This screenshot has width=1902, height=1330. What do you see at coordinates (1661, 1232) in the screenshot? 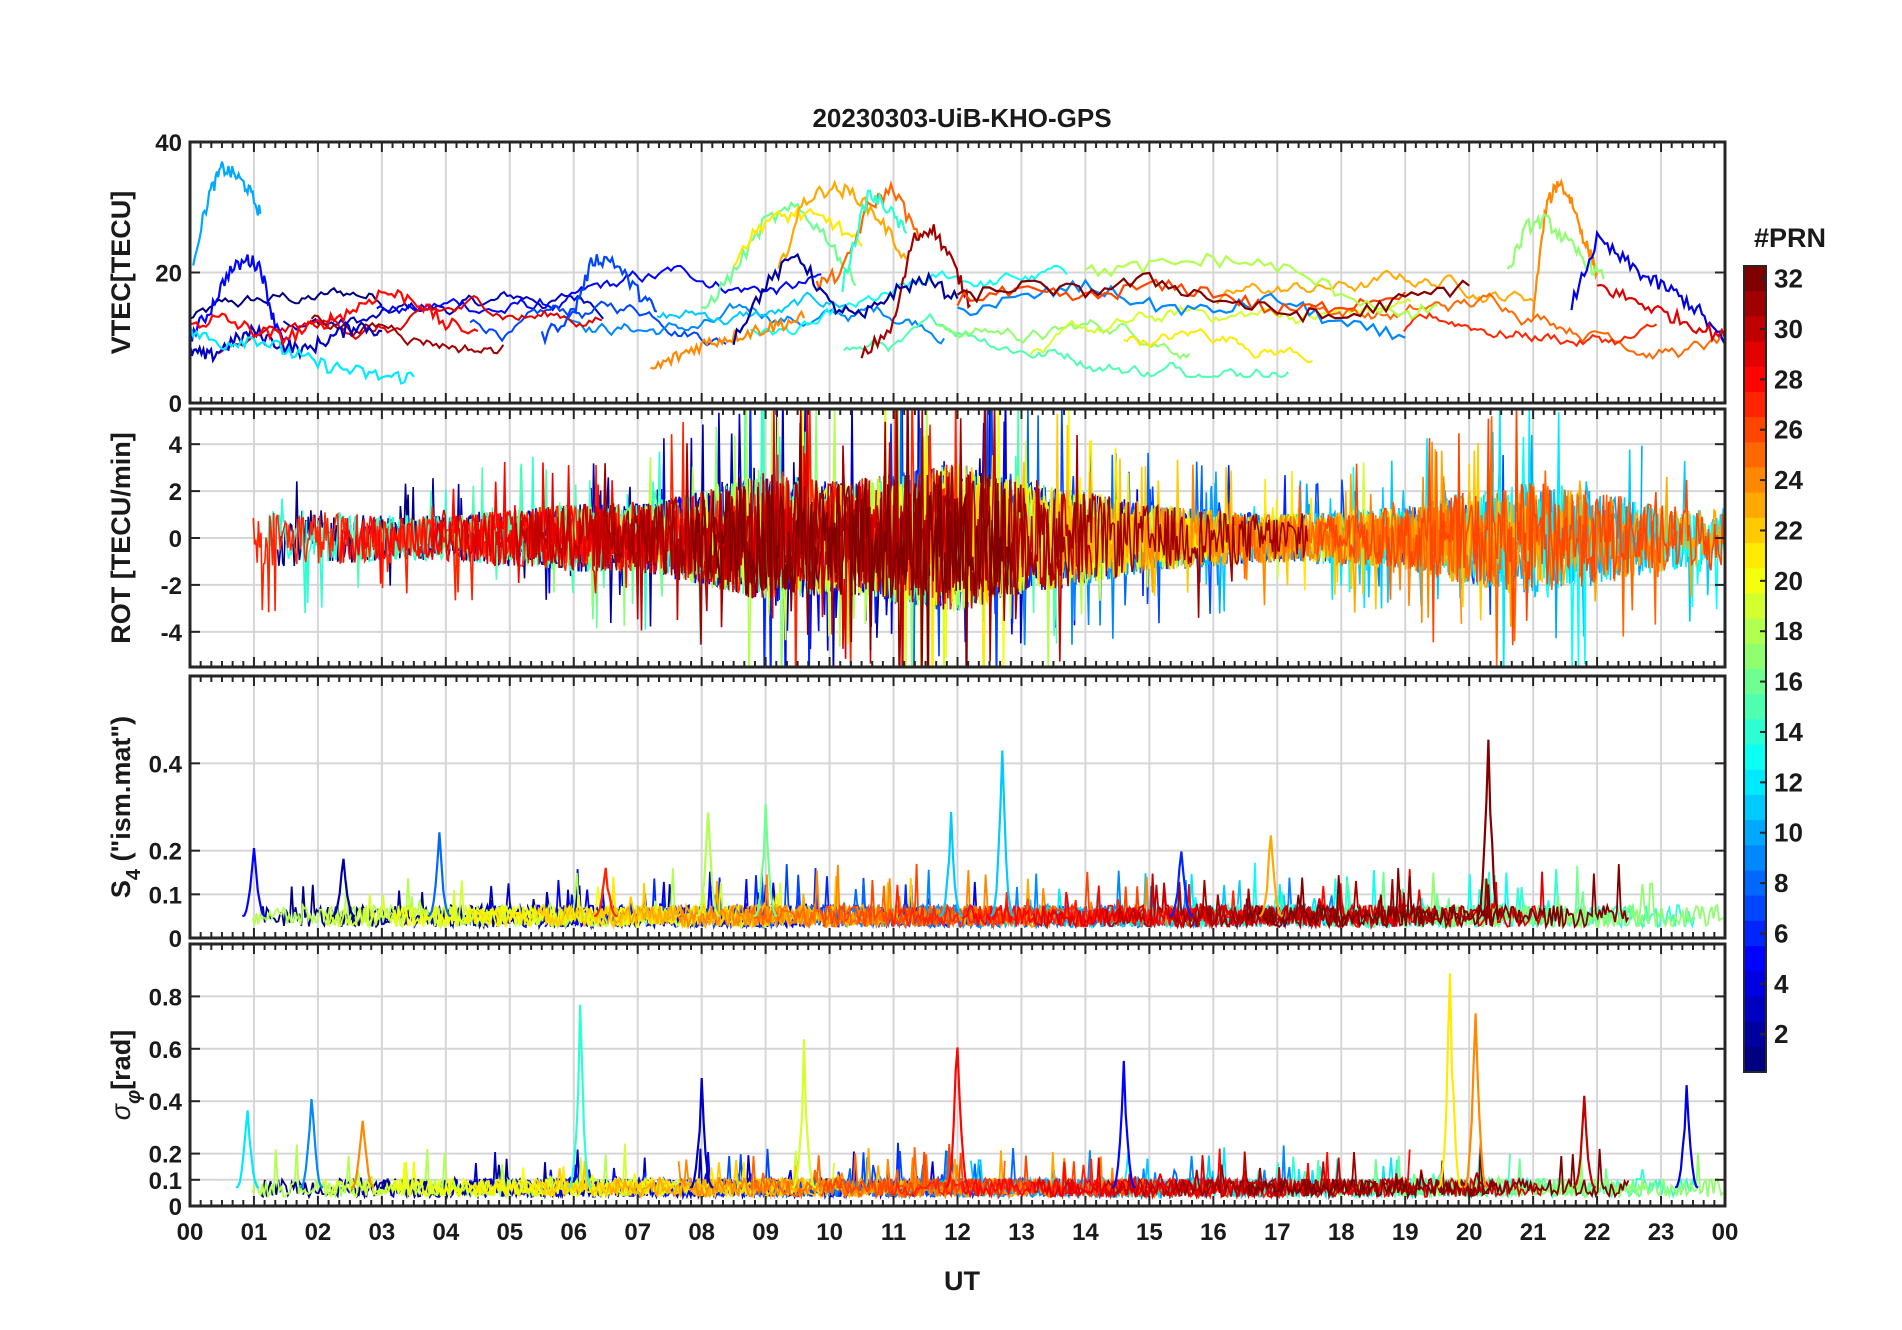
I see `x-tick-label: 23` at bounding box center [1661, 1232].